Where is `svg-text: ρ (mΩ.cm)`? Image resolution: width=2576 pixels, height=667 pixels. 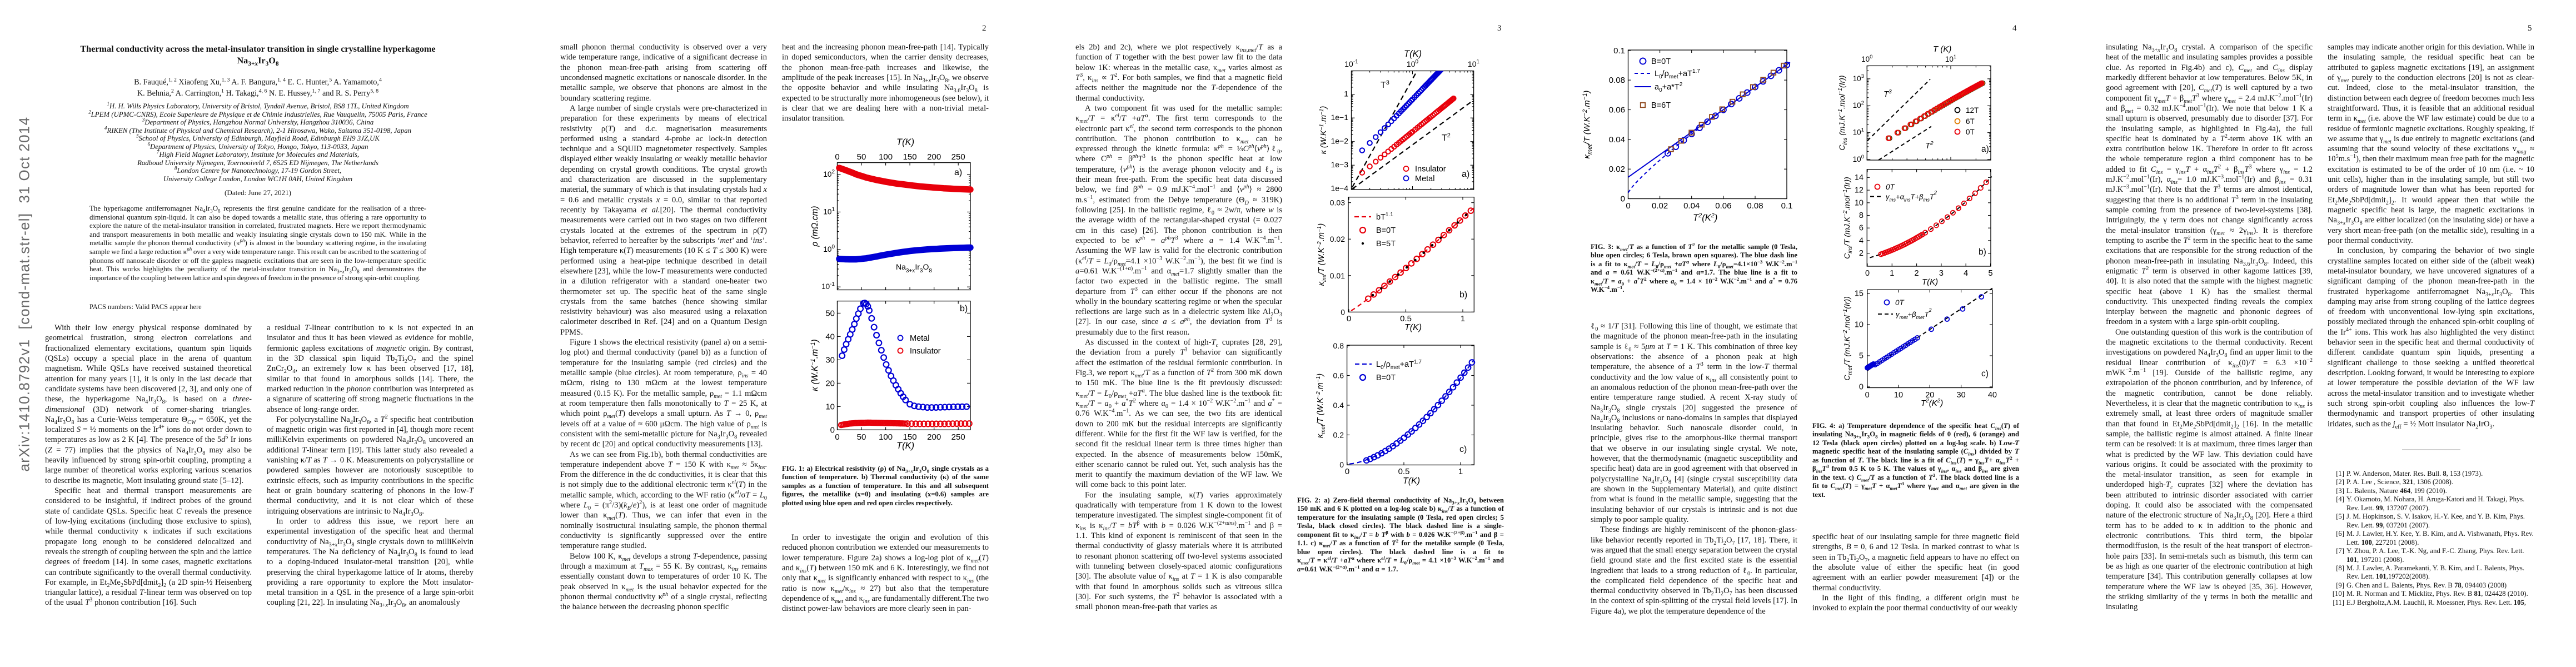 svg-text: ρ (mΩ.cm) is located at coordinates (815, 226).